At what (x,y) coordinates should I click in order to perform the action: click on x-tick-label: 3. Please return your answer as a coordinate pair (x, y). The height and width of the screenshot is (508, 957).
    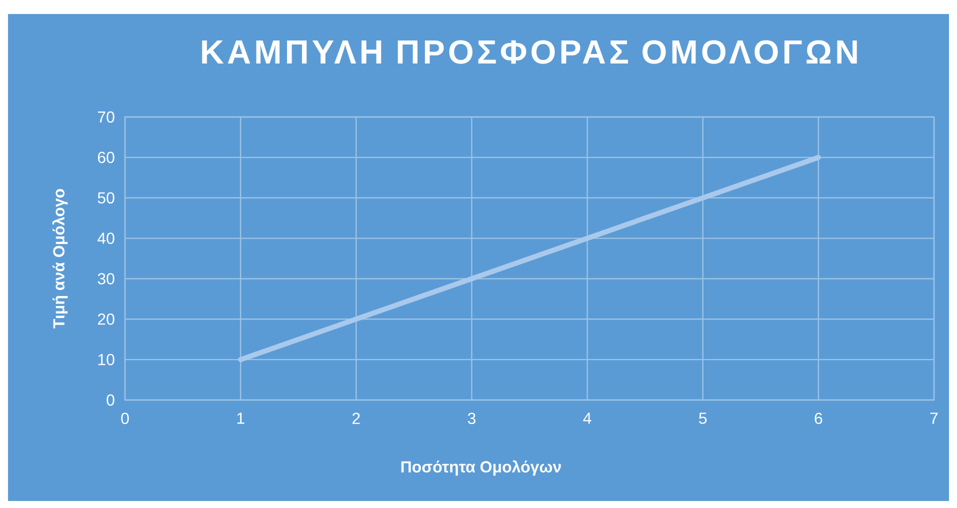
    Looking at the image, I should click on (472, 418).